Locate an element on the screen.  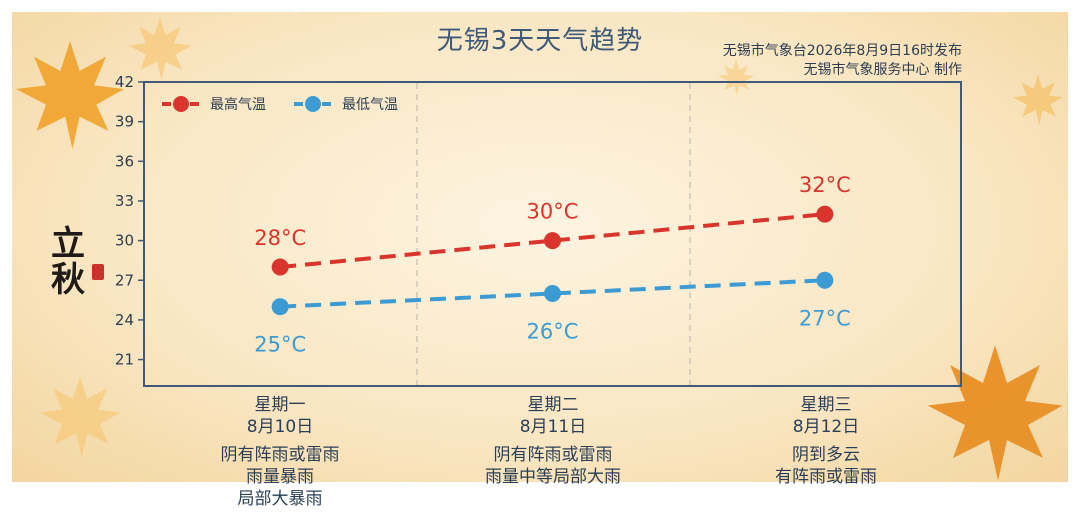
y-tick-label: 24 is located at coordinates (124, 320).